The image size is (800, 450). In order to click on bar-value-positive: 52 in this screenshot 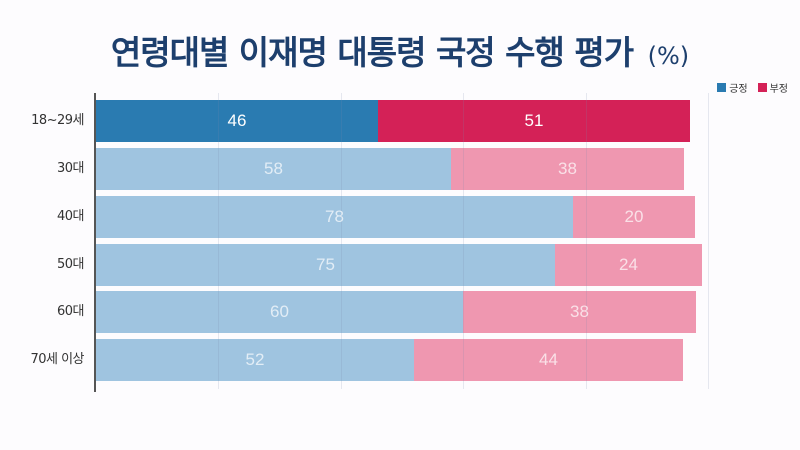, I will do `click(255, 359)`.